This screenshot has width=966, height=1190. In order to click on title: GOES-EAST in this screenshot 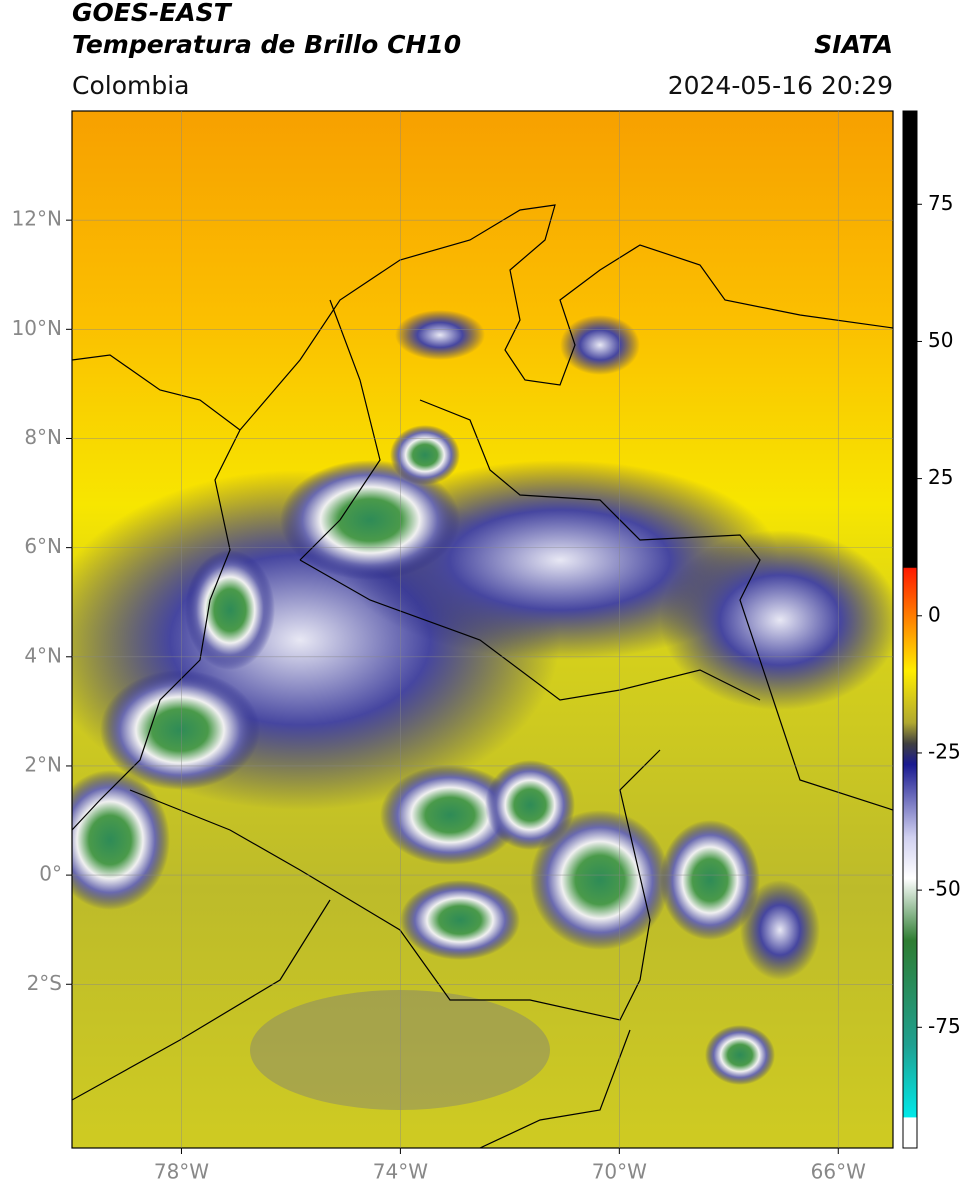, I will do `click(151, 13)`.